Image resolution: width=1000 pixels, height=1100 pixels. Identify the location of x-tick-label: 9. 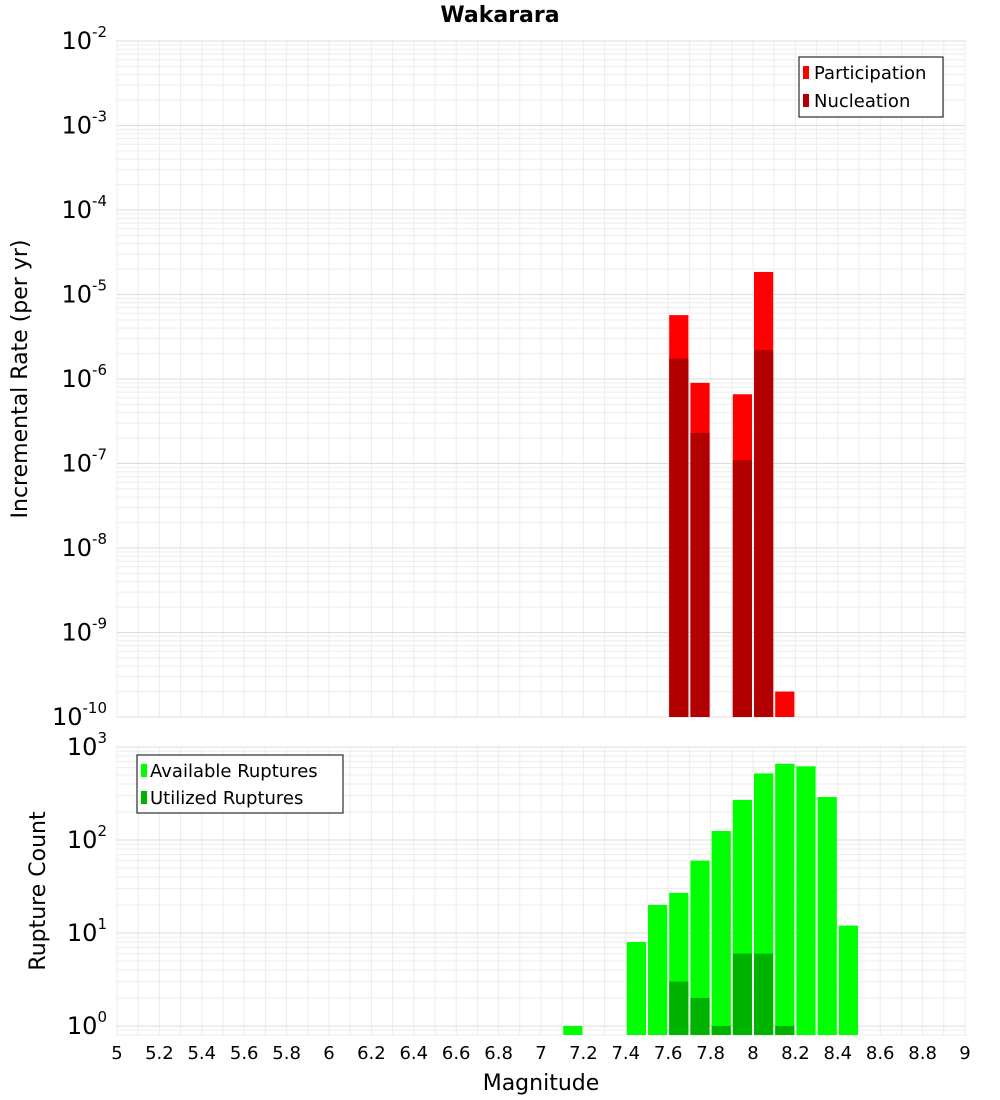
(964, 1053).